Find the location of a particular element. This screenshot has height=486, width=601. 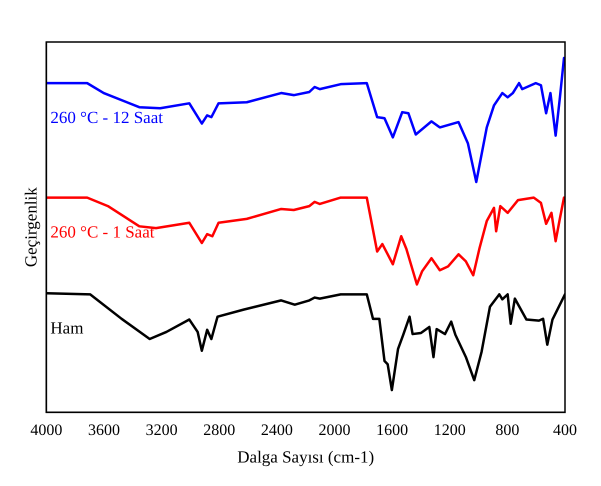

x-tick-label: 2000 is located at coordinates (334, 431).